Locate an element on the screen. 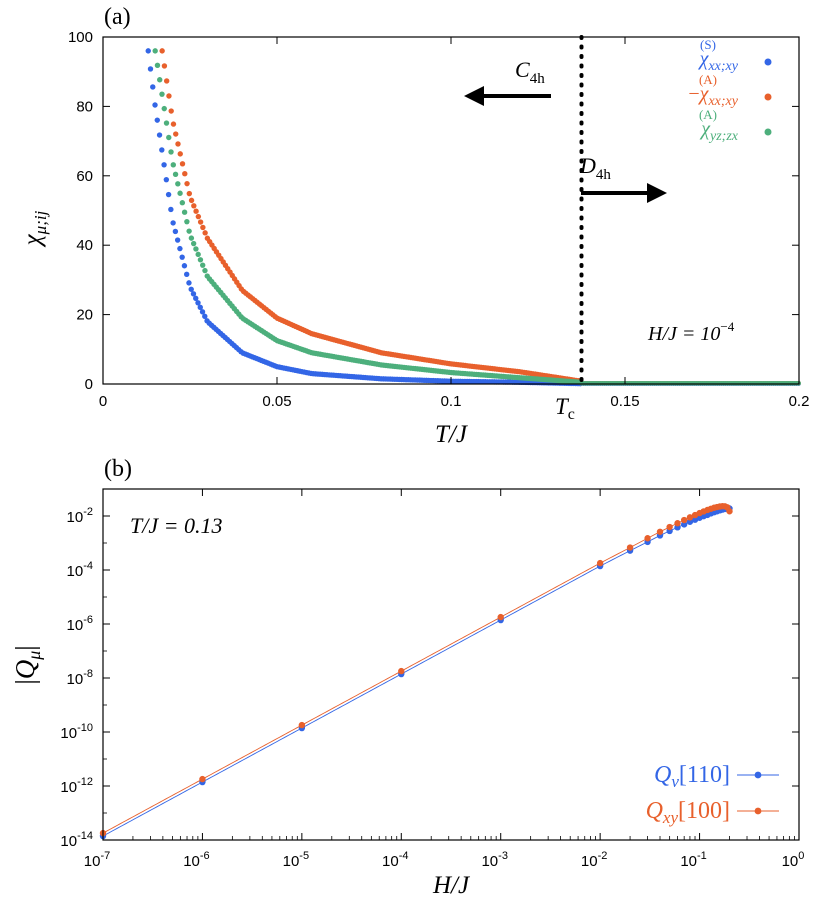  c4h-main: C is located at coordinates (522, 69).